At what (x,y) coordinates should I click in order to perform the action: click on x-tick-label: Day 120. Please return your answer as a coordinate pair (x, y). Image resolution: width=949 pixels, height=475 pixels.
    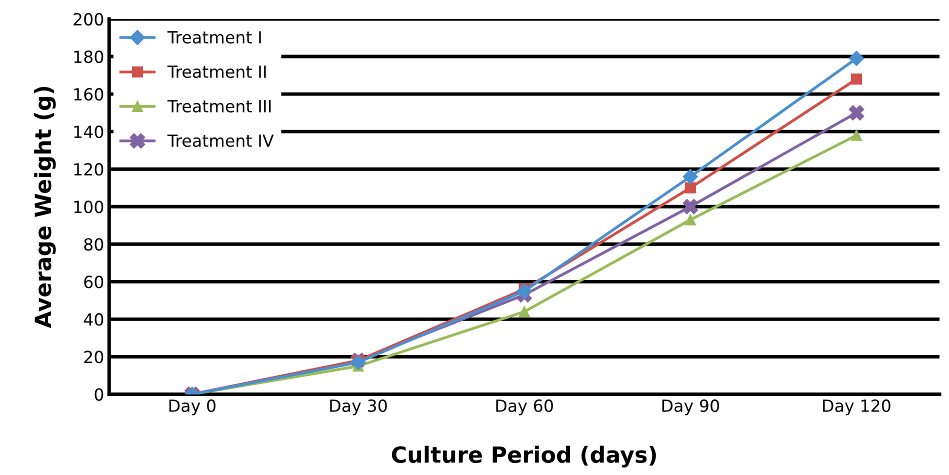
    Looking at the image, I should click on (856, 407).